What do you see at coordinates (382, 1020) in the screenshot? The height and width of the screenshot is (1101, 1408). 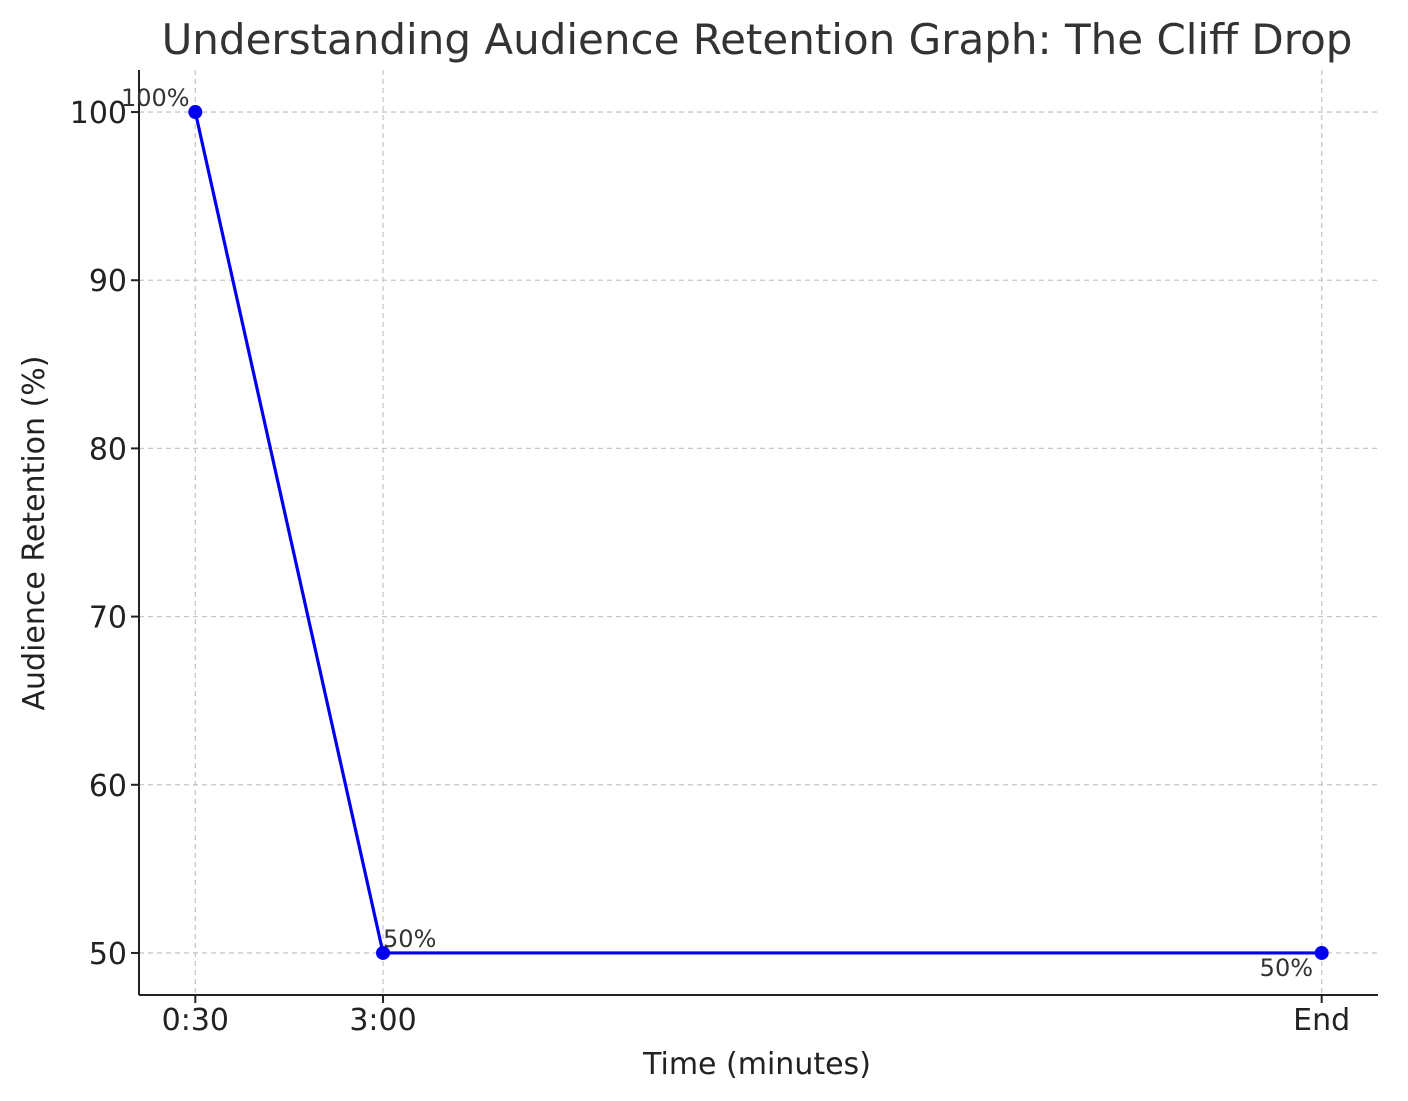 I see `x-tick-label: 3:00` at bounding box center [382, 1020].